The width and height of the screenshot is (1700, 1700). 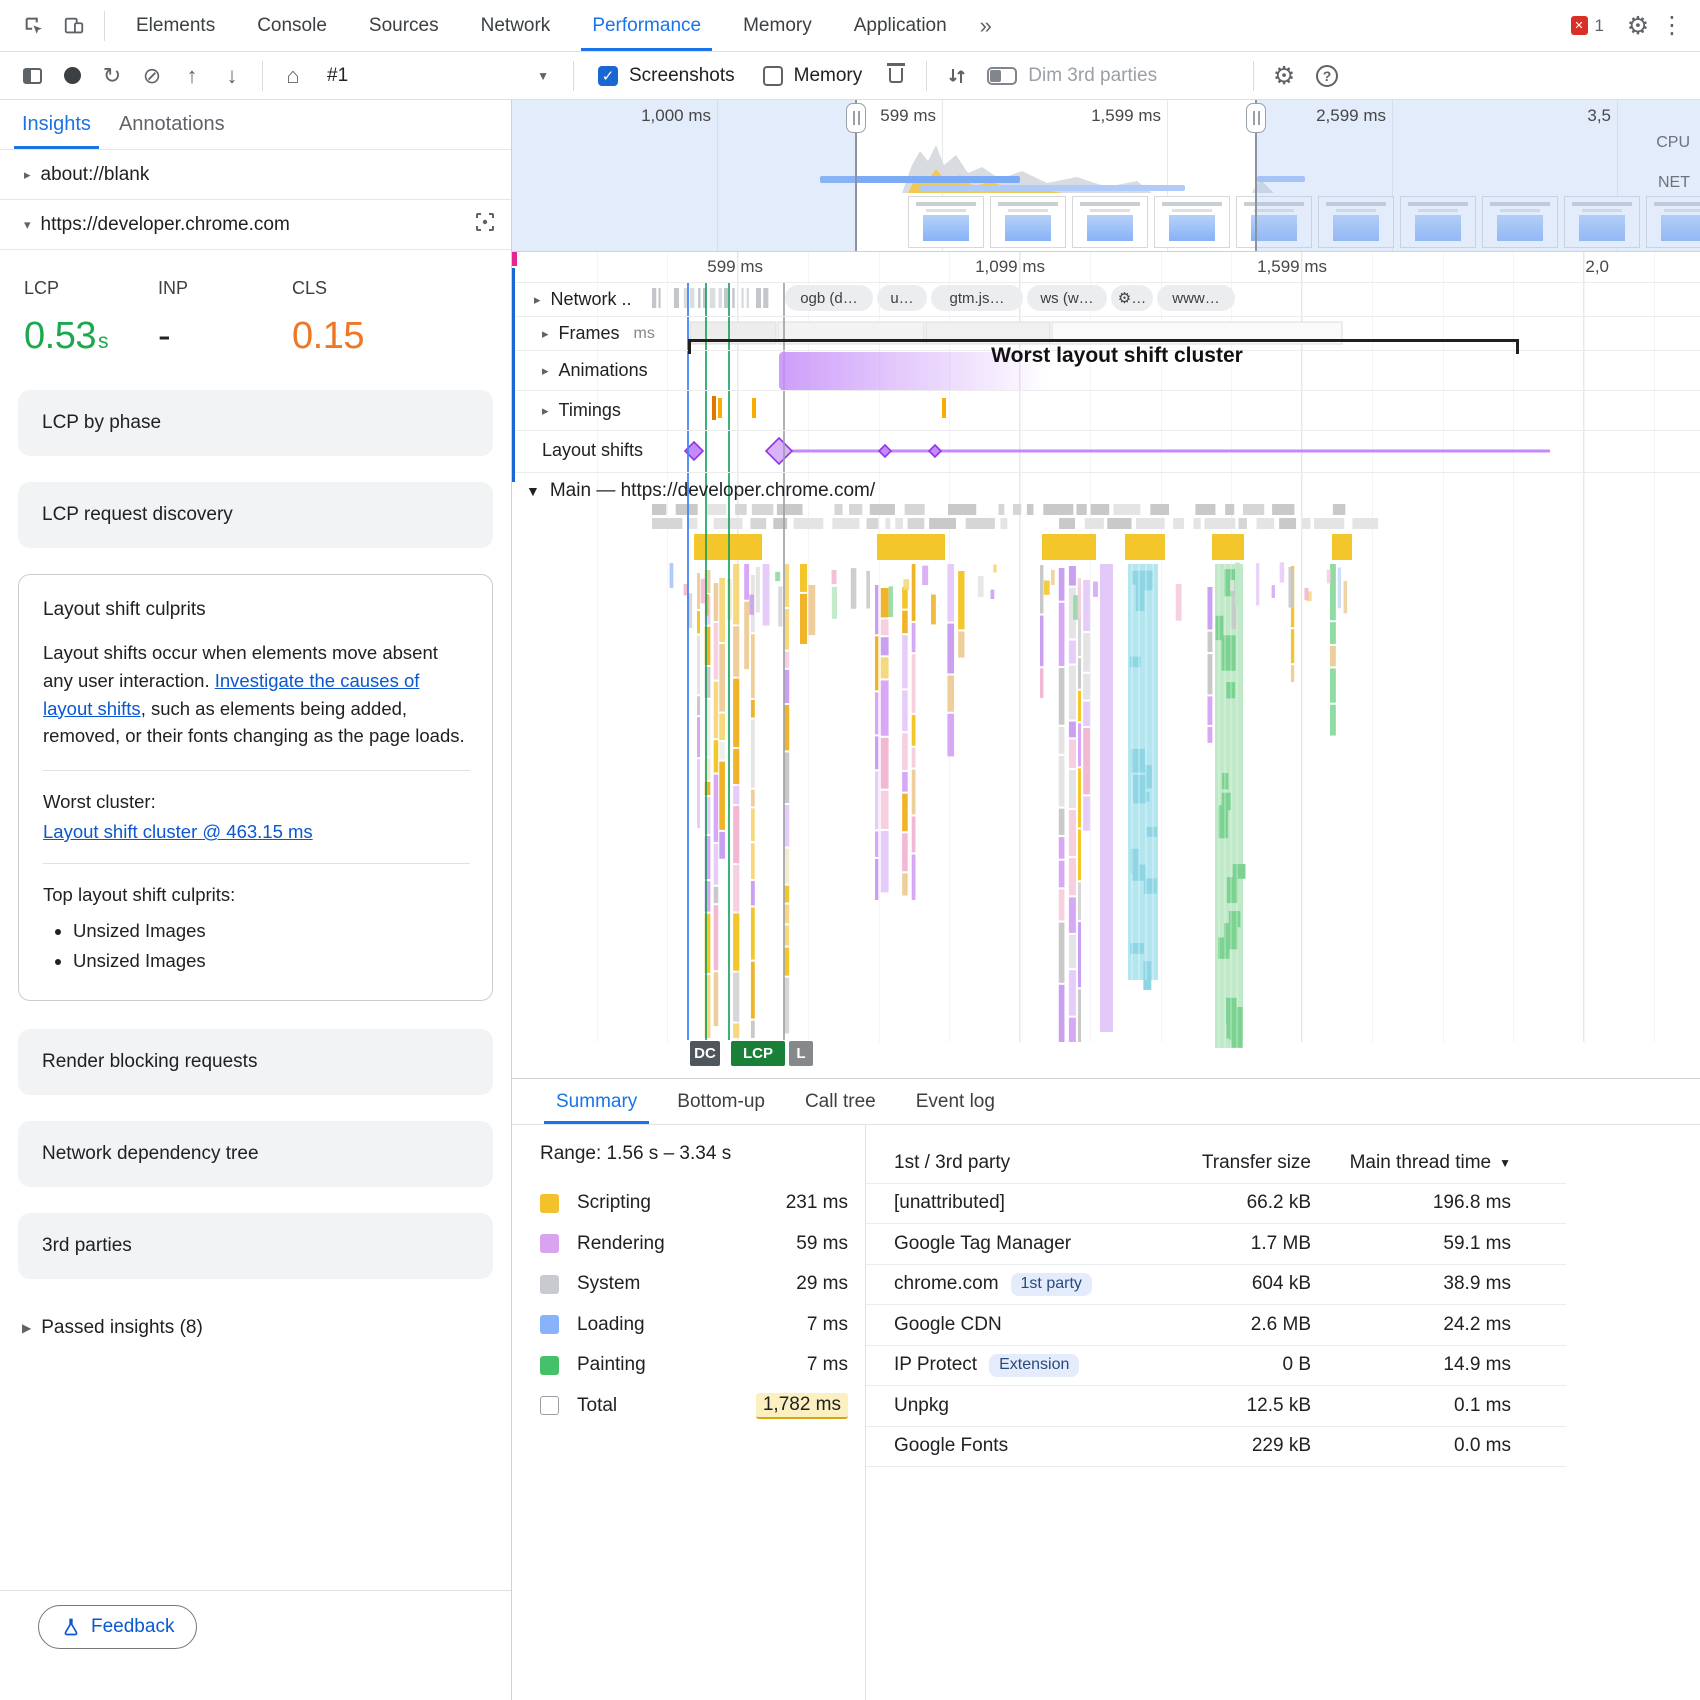 I want to click on track-network: ▸ Network .., so click(x=583, y=299).